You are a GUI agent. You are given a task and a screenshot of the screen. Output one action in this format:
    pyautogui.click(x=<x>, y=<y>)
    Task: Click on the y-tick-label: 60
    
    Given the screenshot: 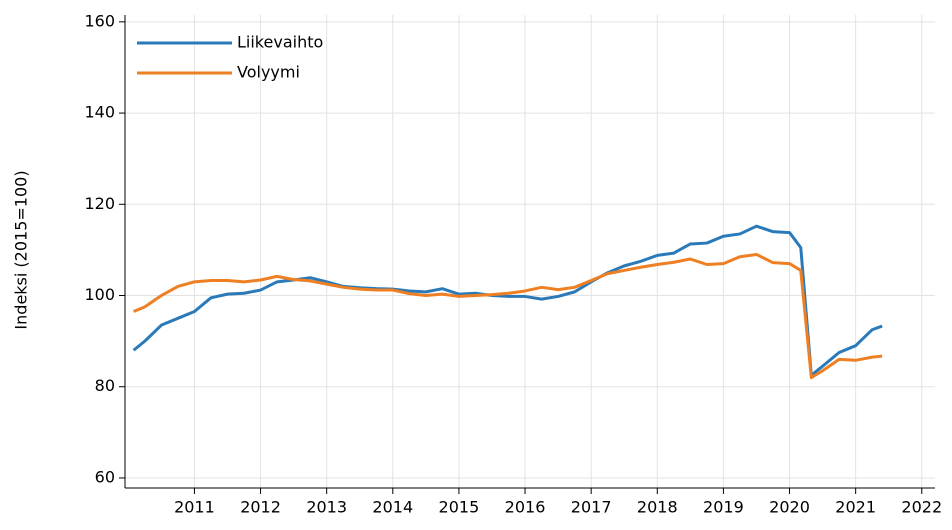 What is the action you would take?
    pyautogui.click(x=105, y=476)
    